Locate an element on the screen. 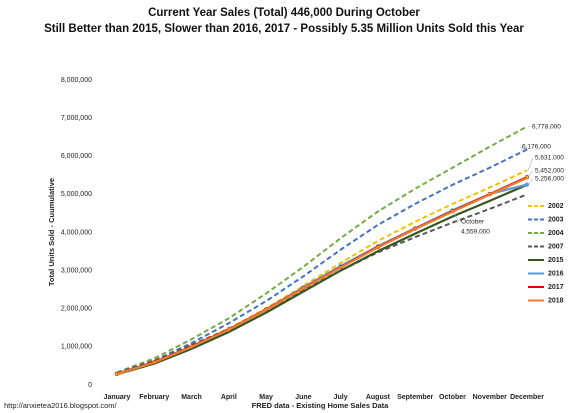 The width and height of the screenshot is (568, 413). source-url: http://anxietea2016.blogspot.com/ is located at coordinates (60, 405).